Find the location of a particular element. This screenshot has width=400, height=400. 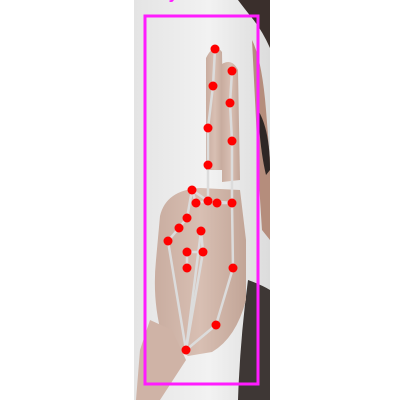

hand-skeleton is located at coordinates (200, 199).